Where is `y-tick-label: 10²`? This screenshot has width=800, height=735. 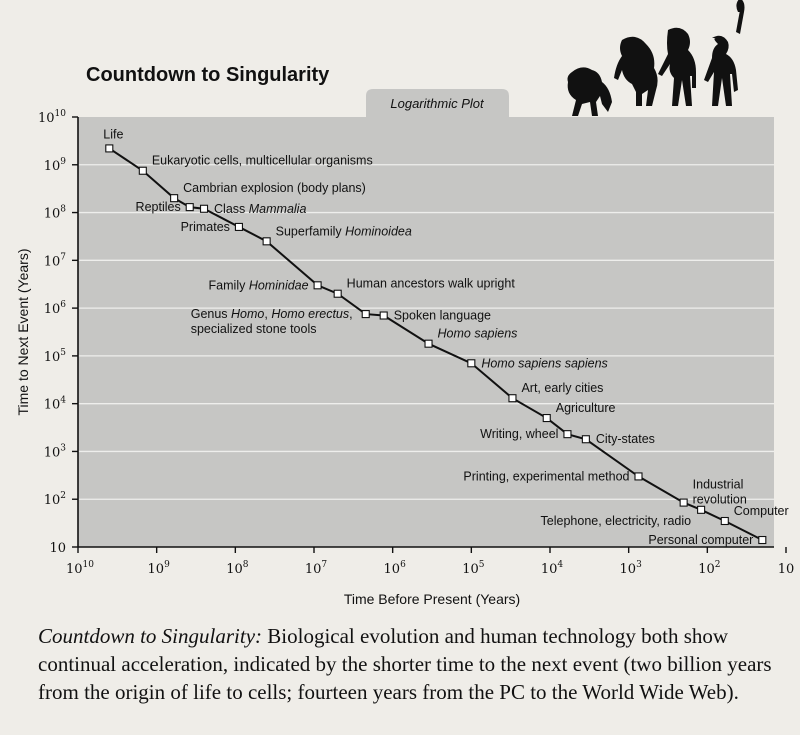
y-tick-label: 10² is located at coordinates (55, 499).